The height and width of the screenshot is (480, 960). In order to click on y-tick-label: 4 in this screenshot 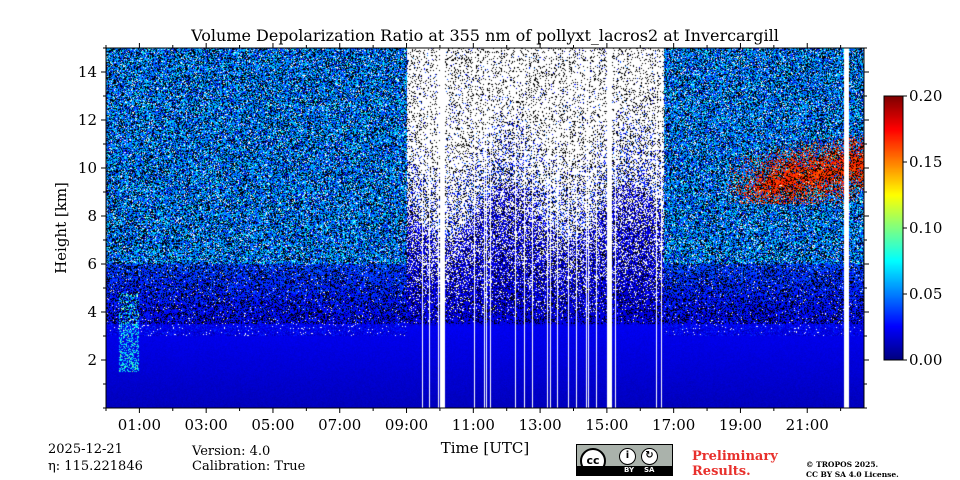, I will do `click(92, 312)`.